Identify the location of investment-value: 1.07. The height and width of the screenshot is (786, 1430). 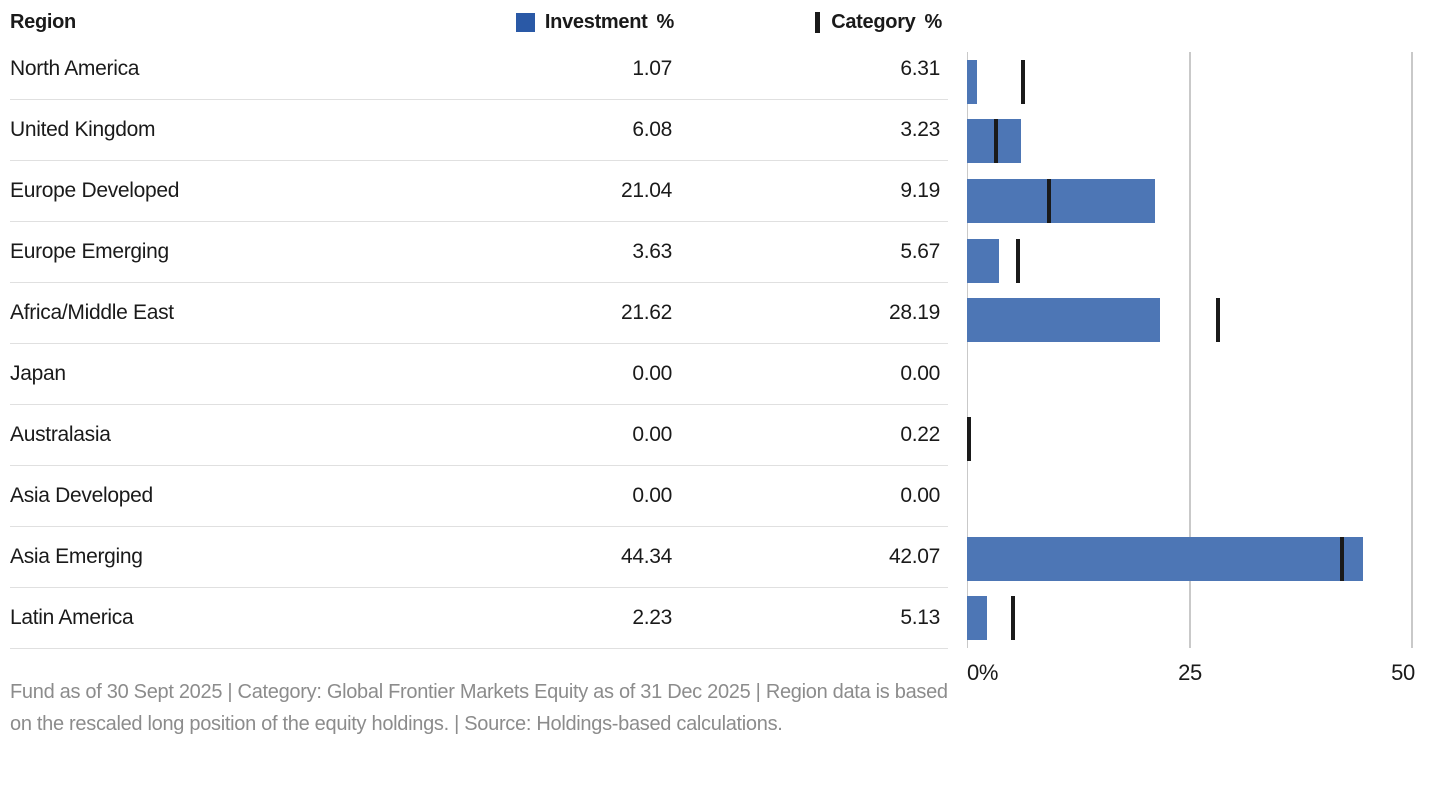
(652, 68).